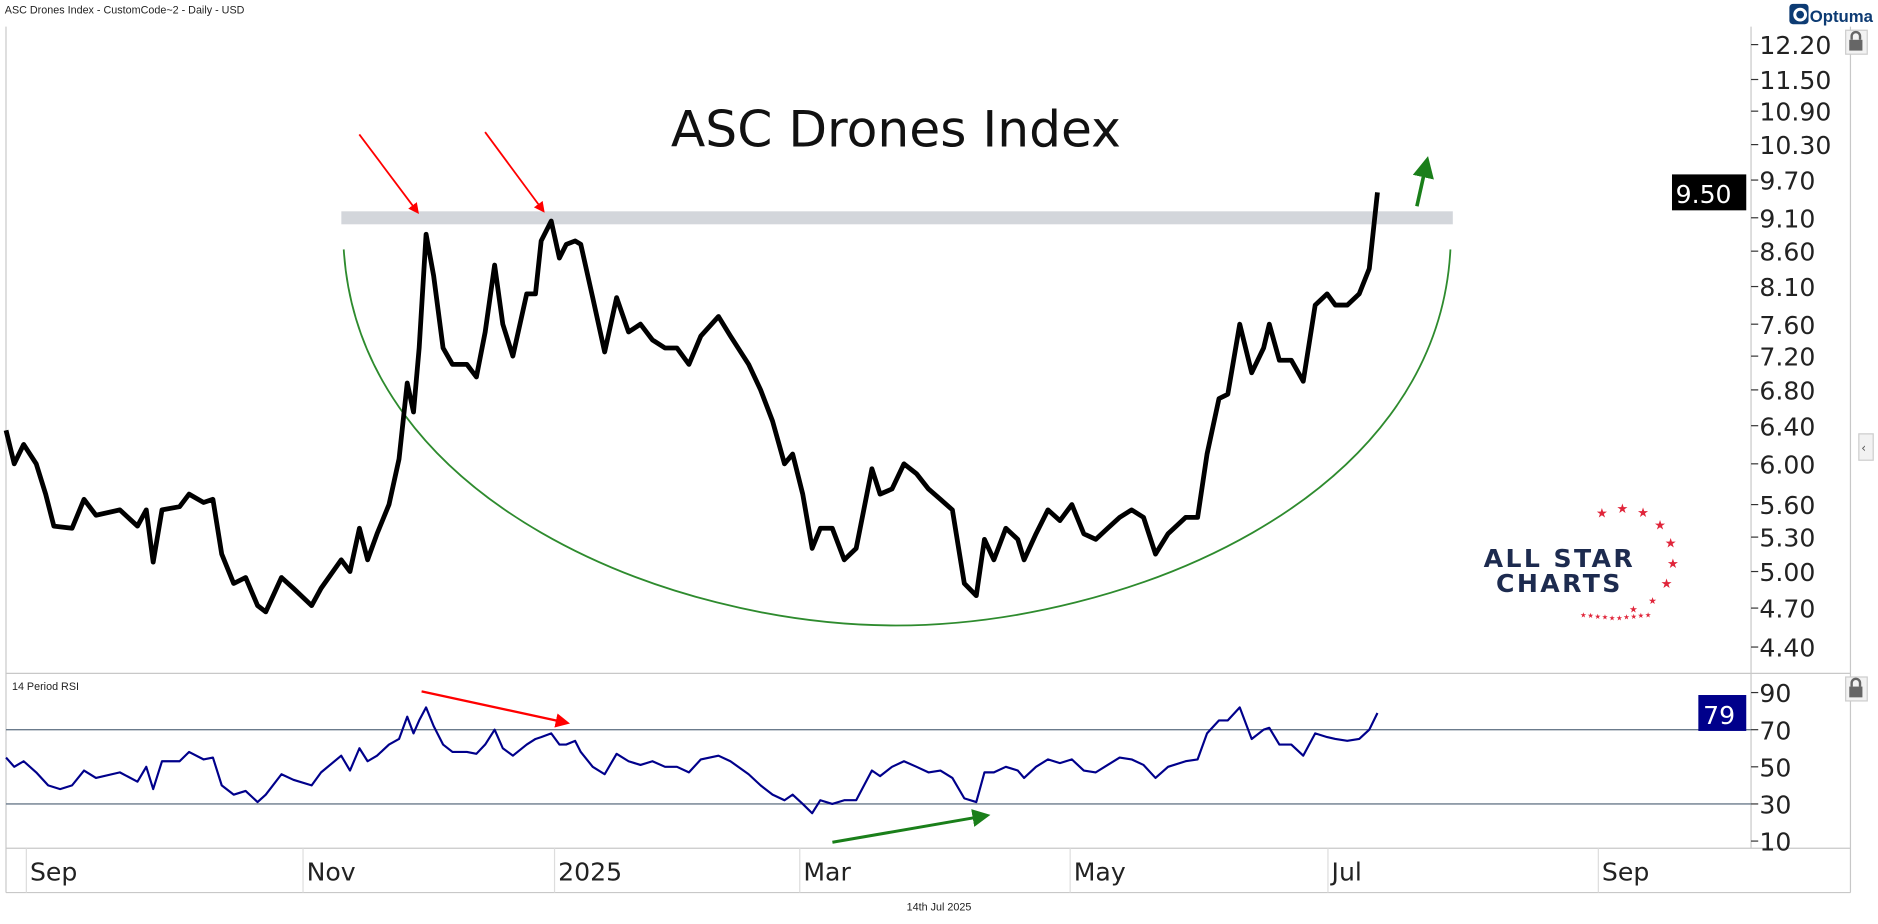  Describe the element at coordinates (1787, 426) in the screenshot. I see `price-tick-label: 6.40` at that location.